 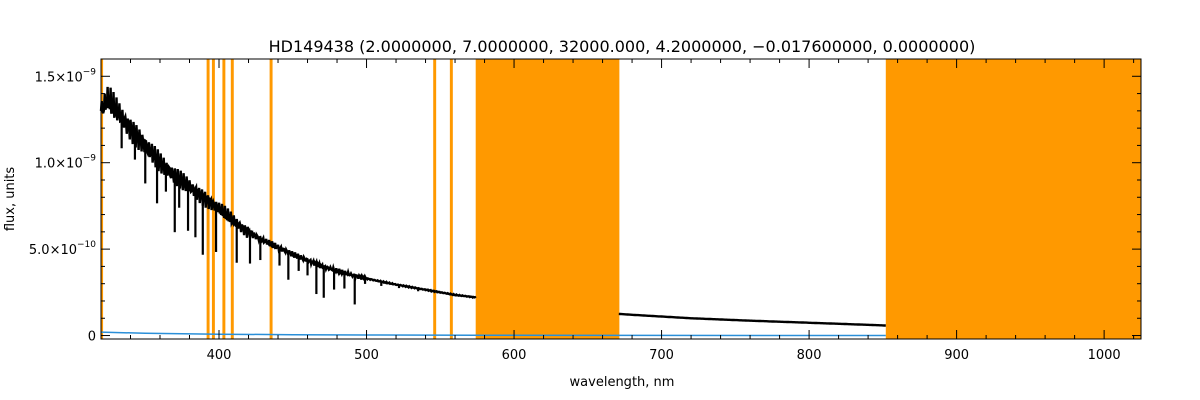 What do you see at coordinates (493, 334) in the screenshot?
I see `error-series` at bounding box center [493, 334].